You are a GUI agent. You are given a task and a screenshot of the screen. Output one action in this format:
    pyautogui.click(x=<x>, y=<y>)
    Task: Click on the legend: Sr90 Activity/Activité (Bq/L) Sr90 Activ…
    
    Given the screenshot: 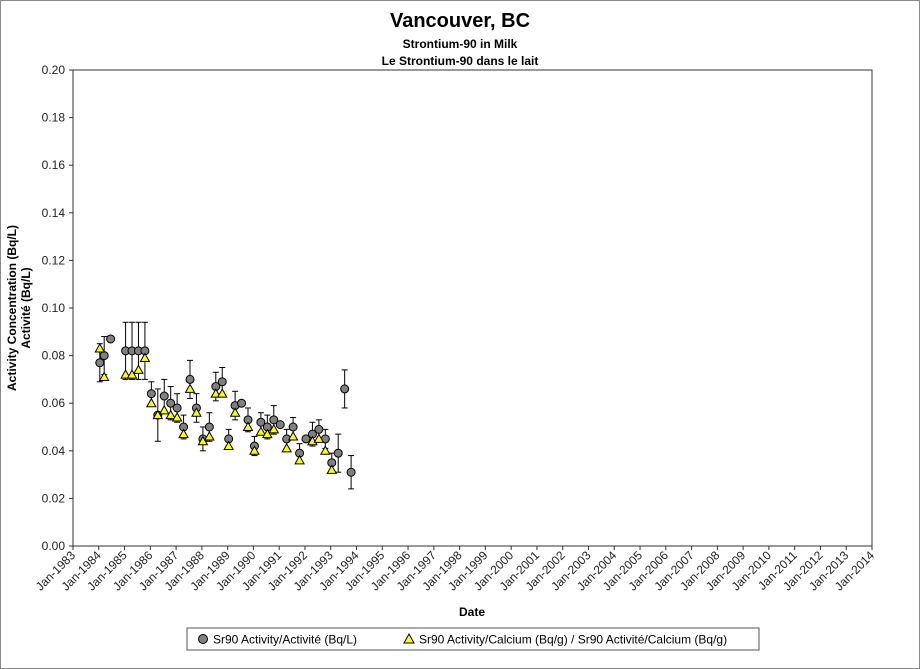 What is the action you would take?
    pyautogui.click(x=473, y=639)
    